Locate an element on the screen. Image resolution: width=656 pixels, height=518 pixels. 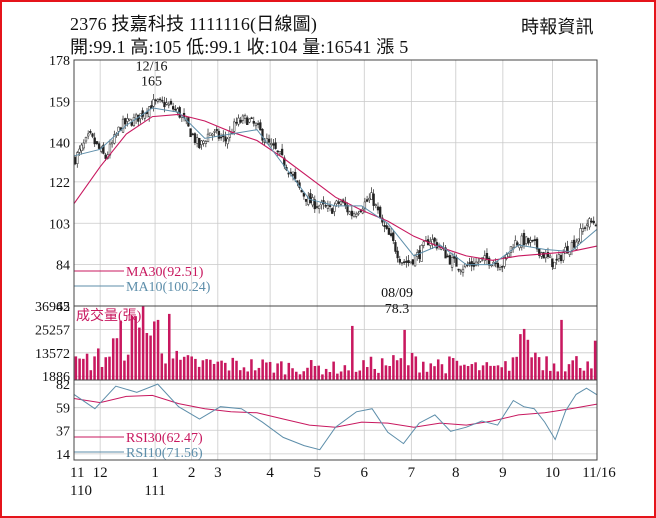
price-tick-label: 159 is located at coordinates (59, 102).